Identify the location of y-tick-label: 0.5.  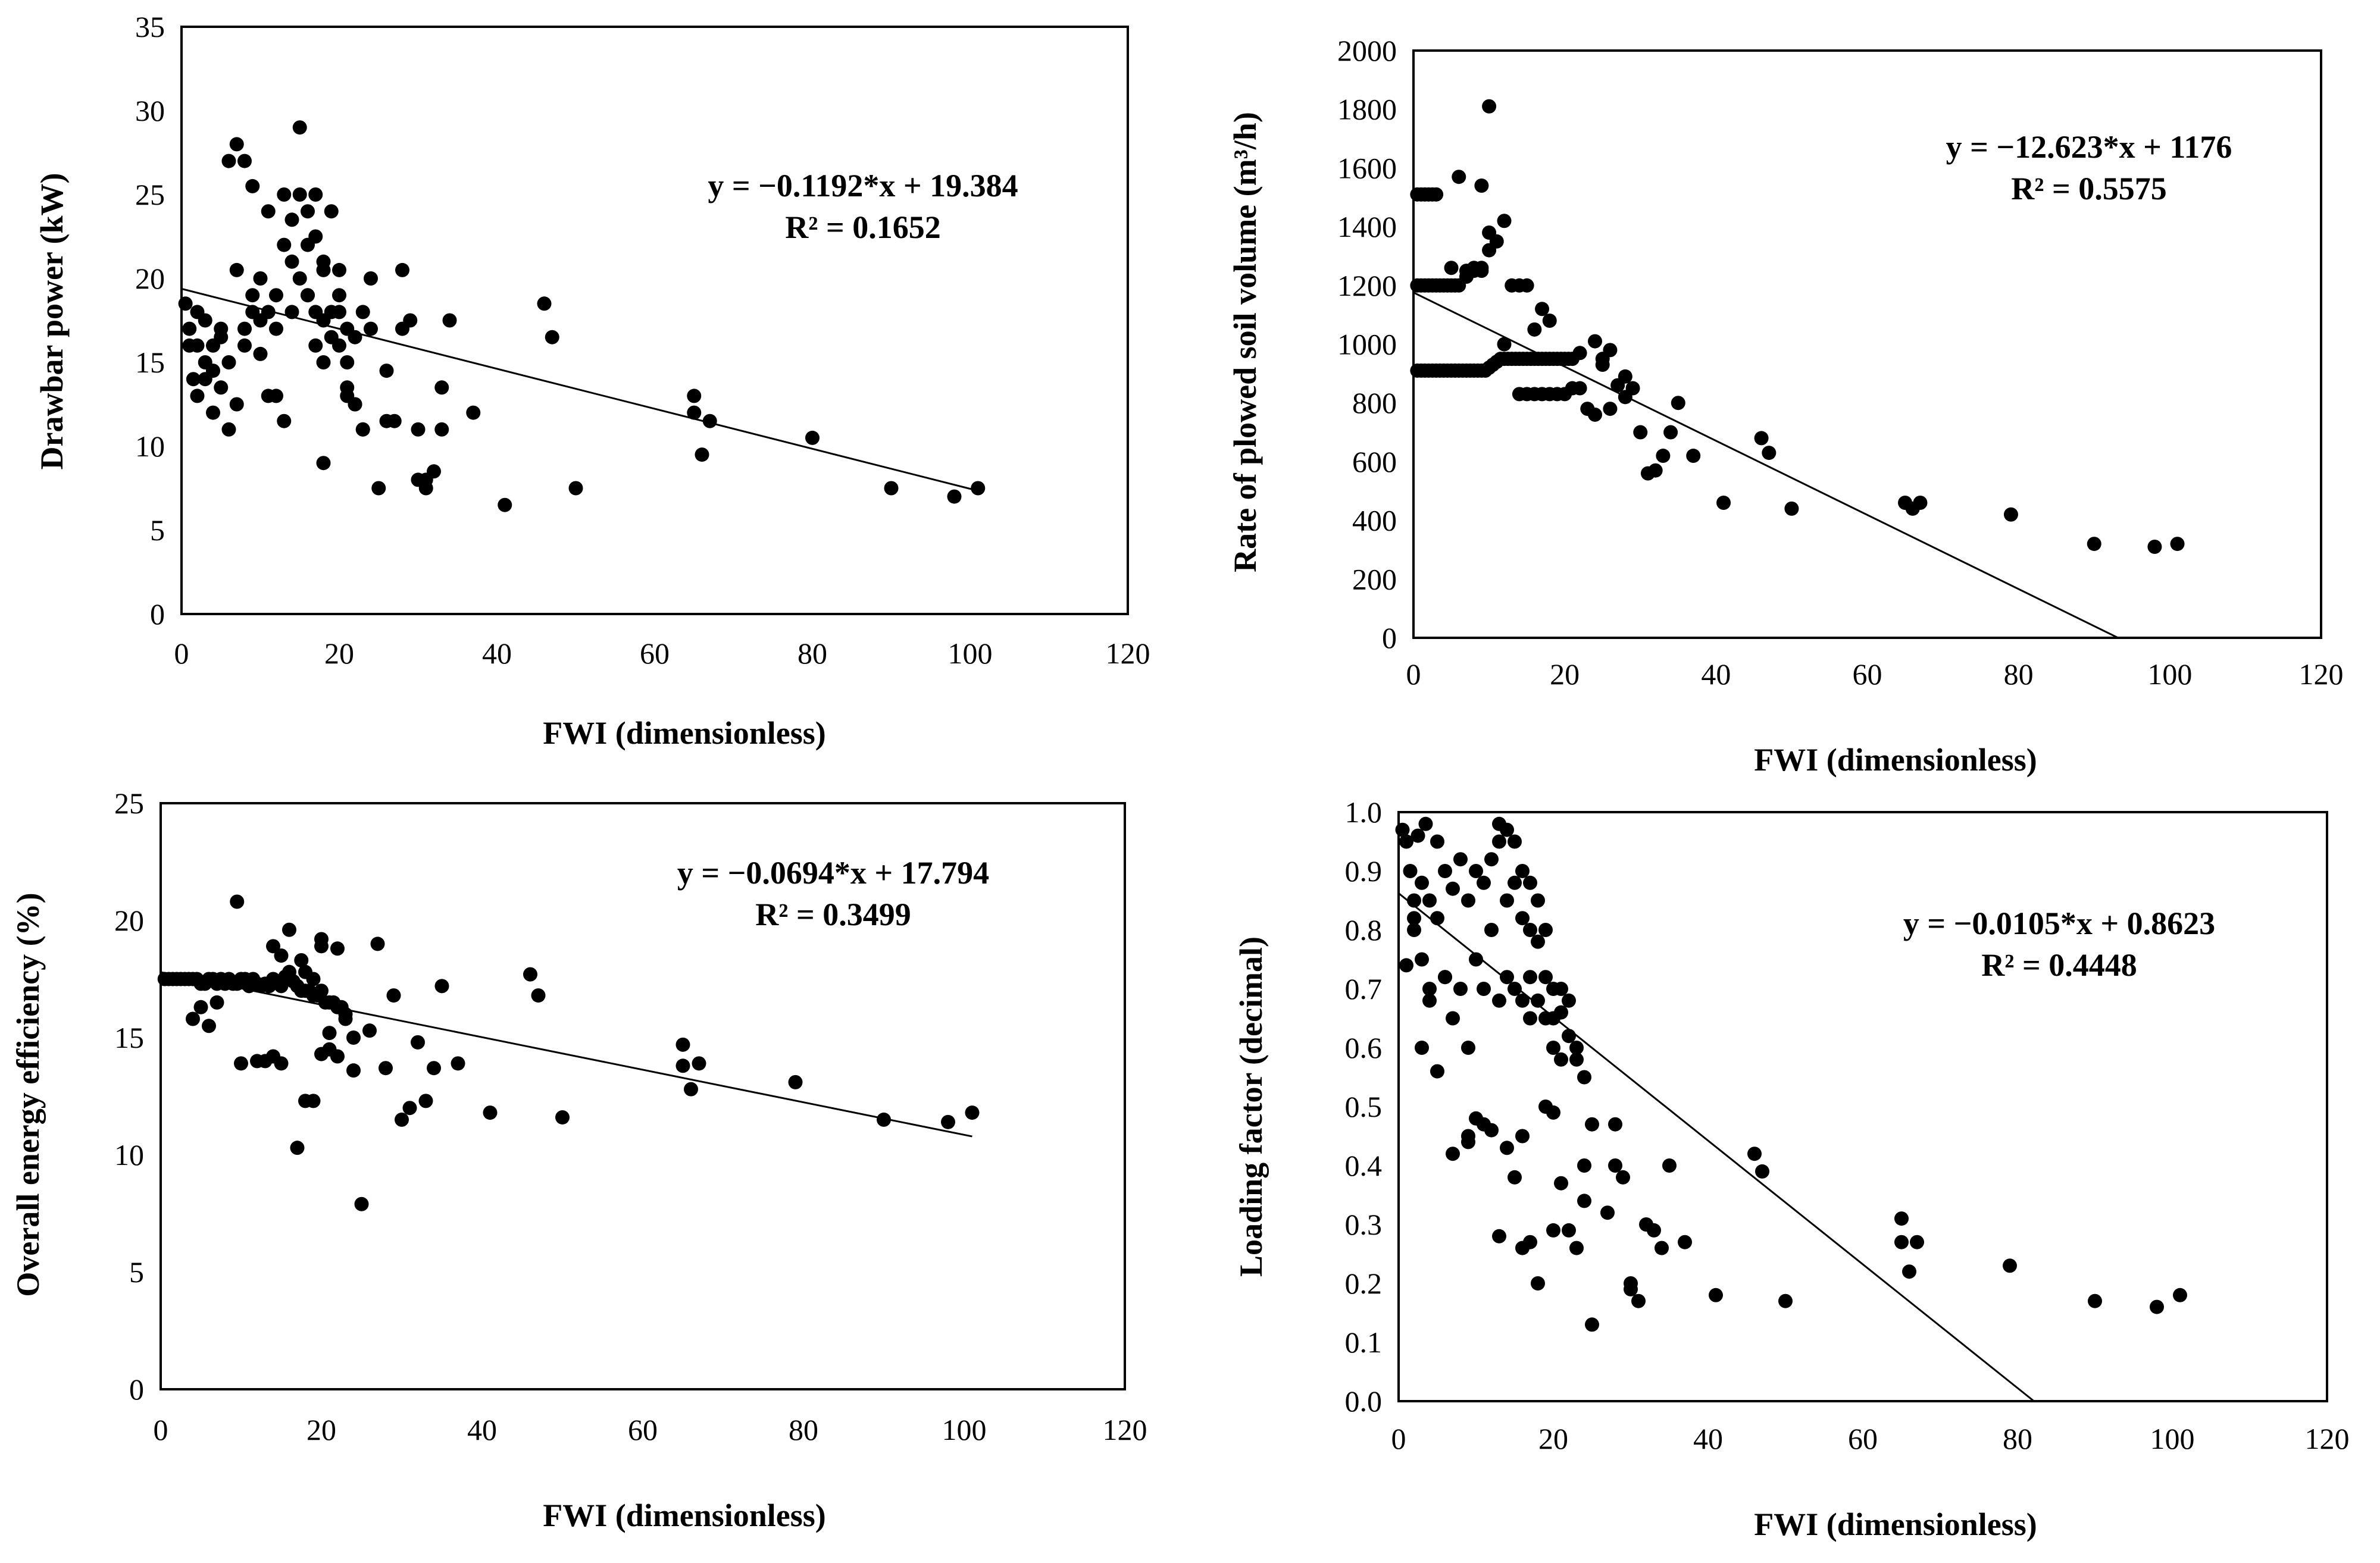
(1364, 1106).